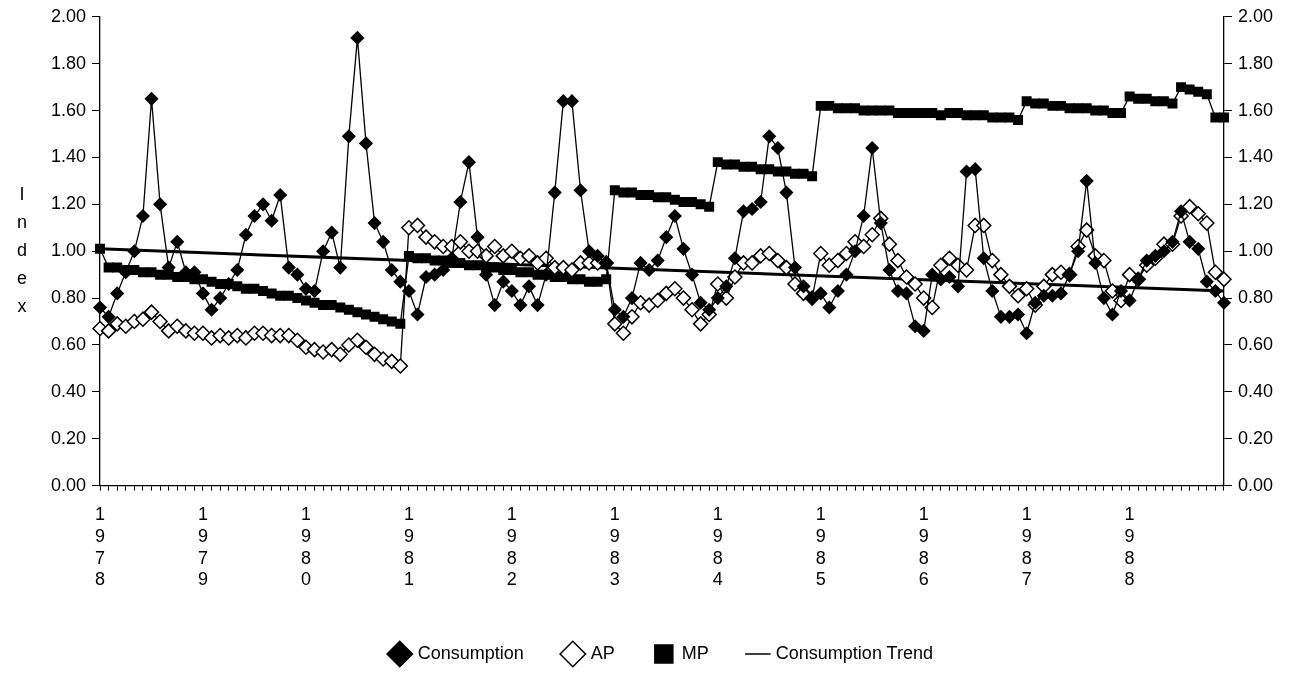 This screenshot has height=679, width=1299. I want to click on y-tick-label: 0.40, so click(68, 390).